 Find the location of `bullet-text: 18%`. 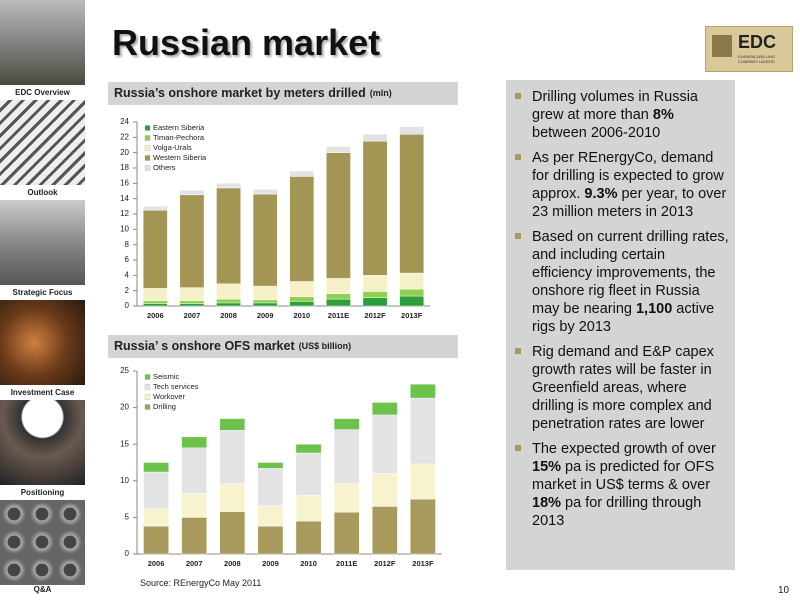

bullet-text: 18% is located at coordinates (547, 503).